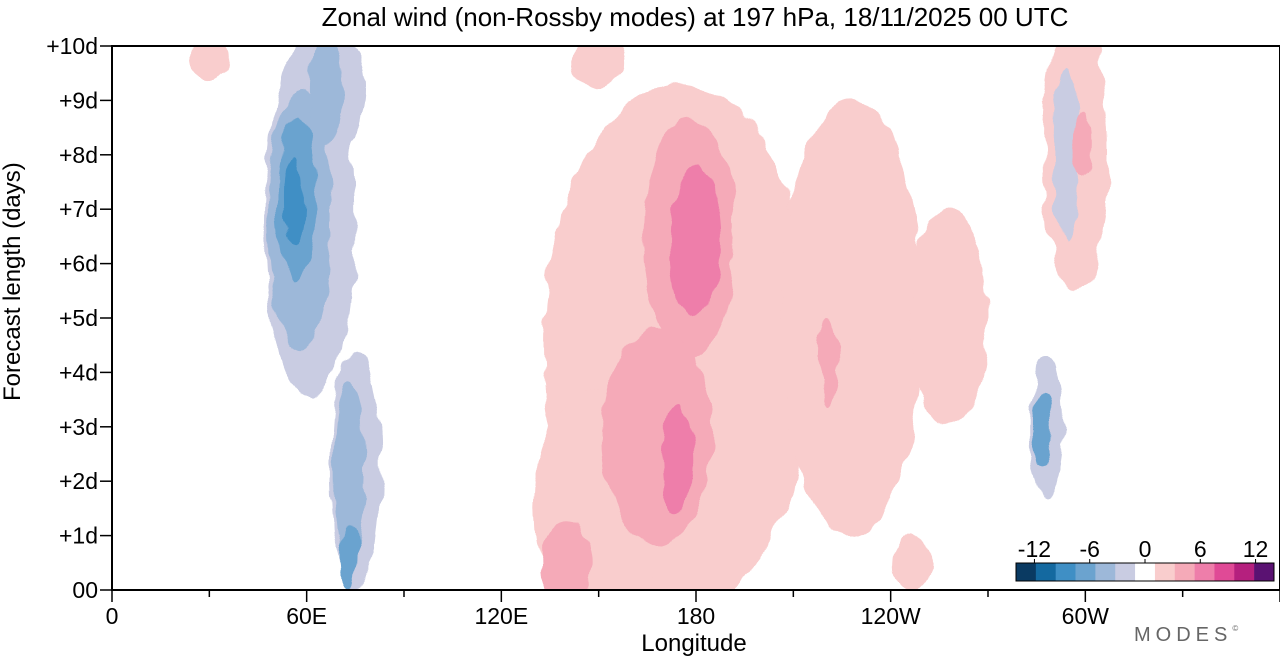 The width and height of the screenshot is (1280, 664). Describe the element at coordinates (78, 427) in the screenshot. I see `y-tick-label: +3d` at that location.